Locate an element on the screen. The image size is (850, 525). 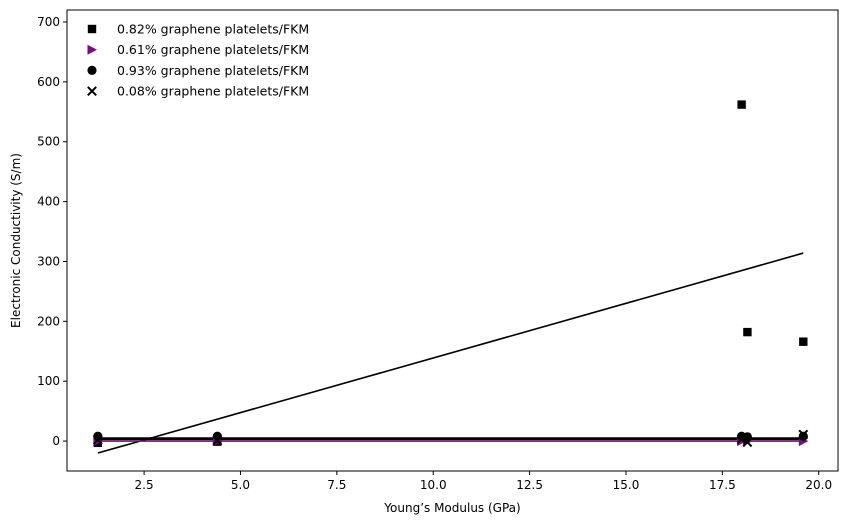
x-tick-label: 12.5 is located at coordinates (529, 485).